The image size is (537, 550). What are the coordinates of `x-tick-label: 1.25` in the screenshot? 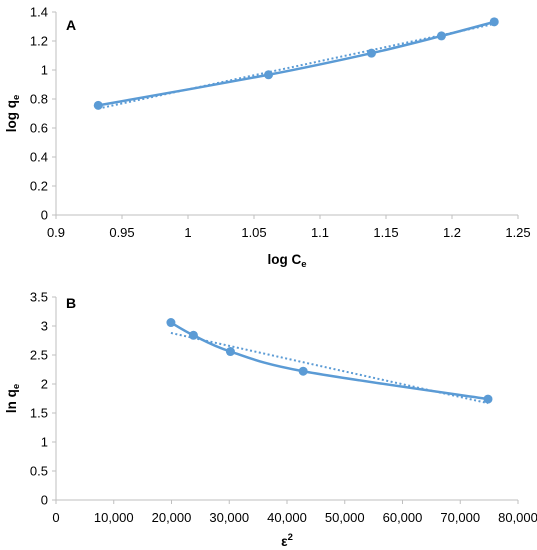 It's located at (517, 232).